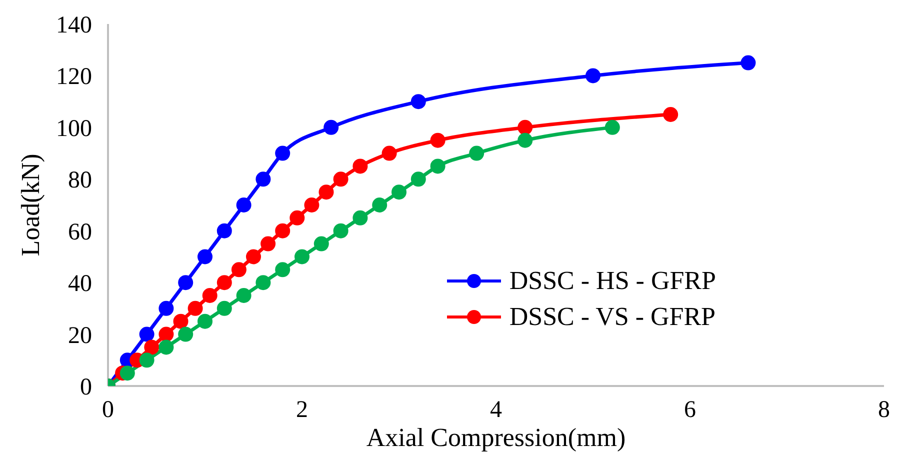 The height and width of the screenshot is (464, 904). What do you see at coordinates (86, 387) in the screenshot?
I see `y-tick-label: 0` at bounding box center [86, 387].